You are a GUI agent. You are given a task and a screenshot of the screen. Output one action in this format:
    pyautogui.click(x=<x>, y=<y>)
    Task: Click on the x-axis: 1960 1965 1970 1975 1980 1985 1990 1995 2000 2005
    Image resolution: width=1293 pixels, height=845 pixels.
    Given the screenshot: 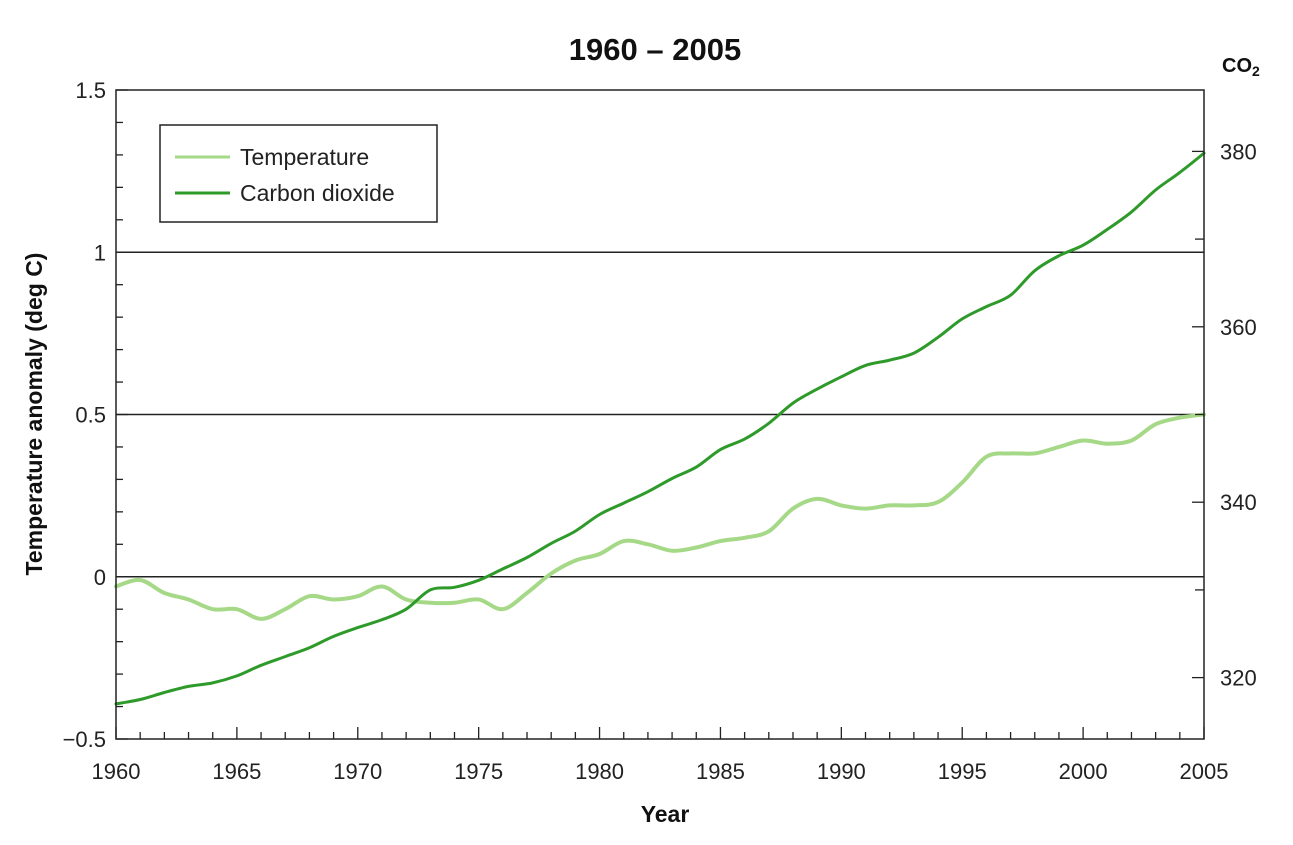 What is the action you would take?
    pyautogui.click(x=660, y=755)
    